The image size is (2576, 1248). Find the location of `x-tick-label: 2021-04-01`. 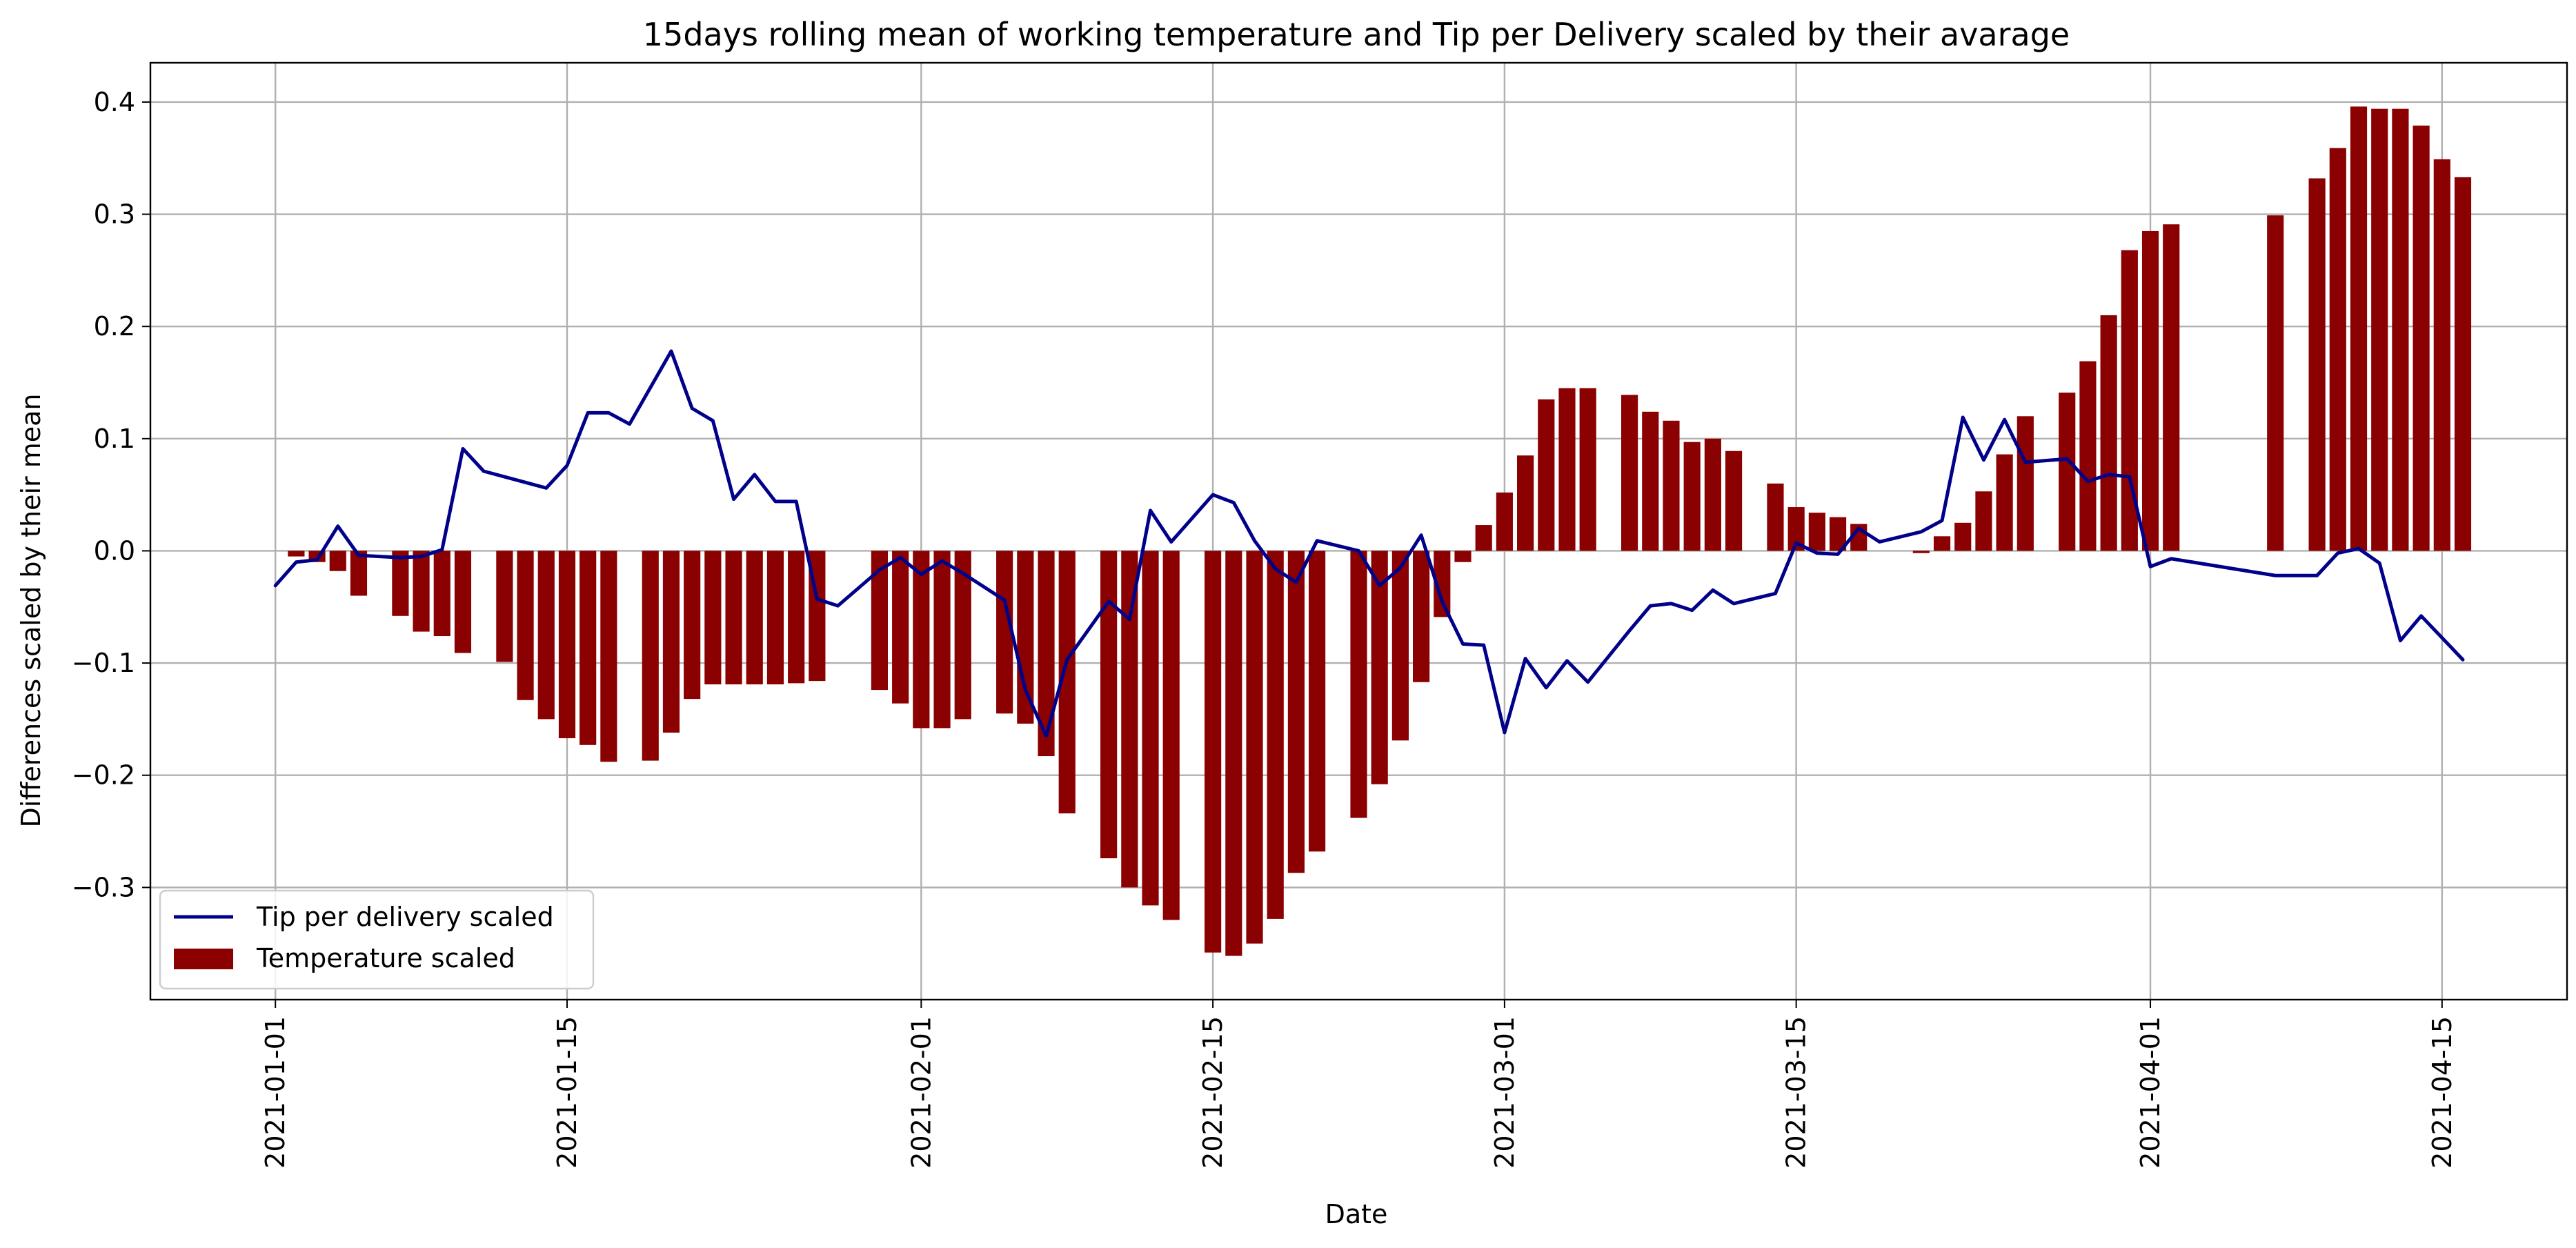

x-tick-label: 2021-04-01 is located at coordinates (2150, 1092).